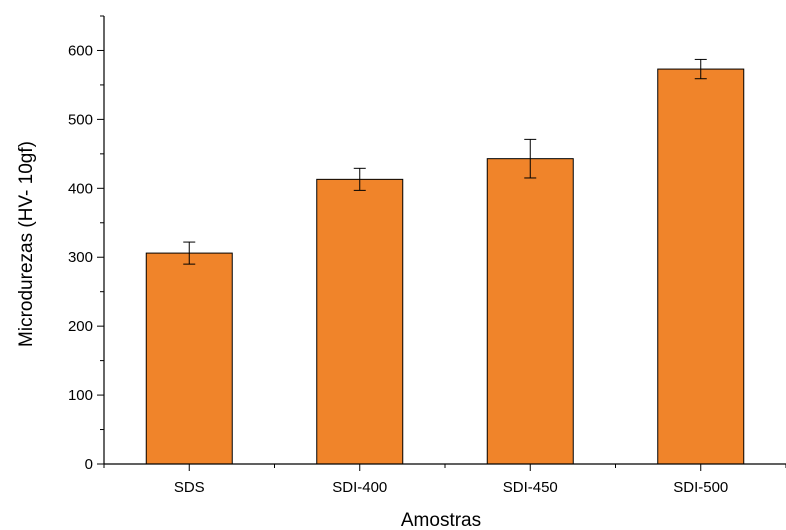  What do you see at coordinates (80, 50) in the screenshot?
I see `y-tick-label: 600` at bounding box center [80, 50].